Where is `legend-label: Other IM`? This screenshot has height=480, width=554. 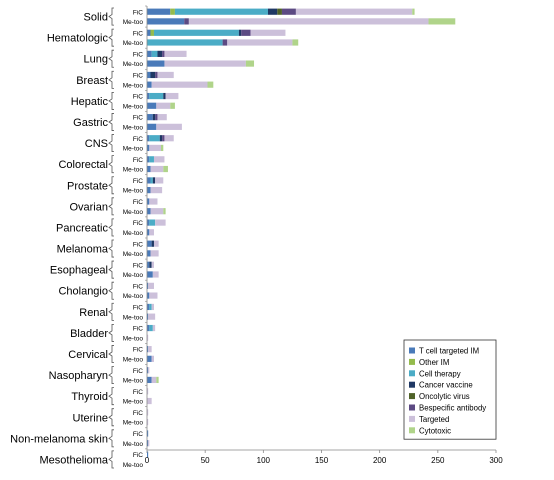 legend-label: Other IM is located at coordinates (434, 362).